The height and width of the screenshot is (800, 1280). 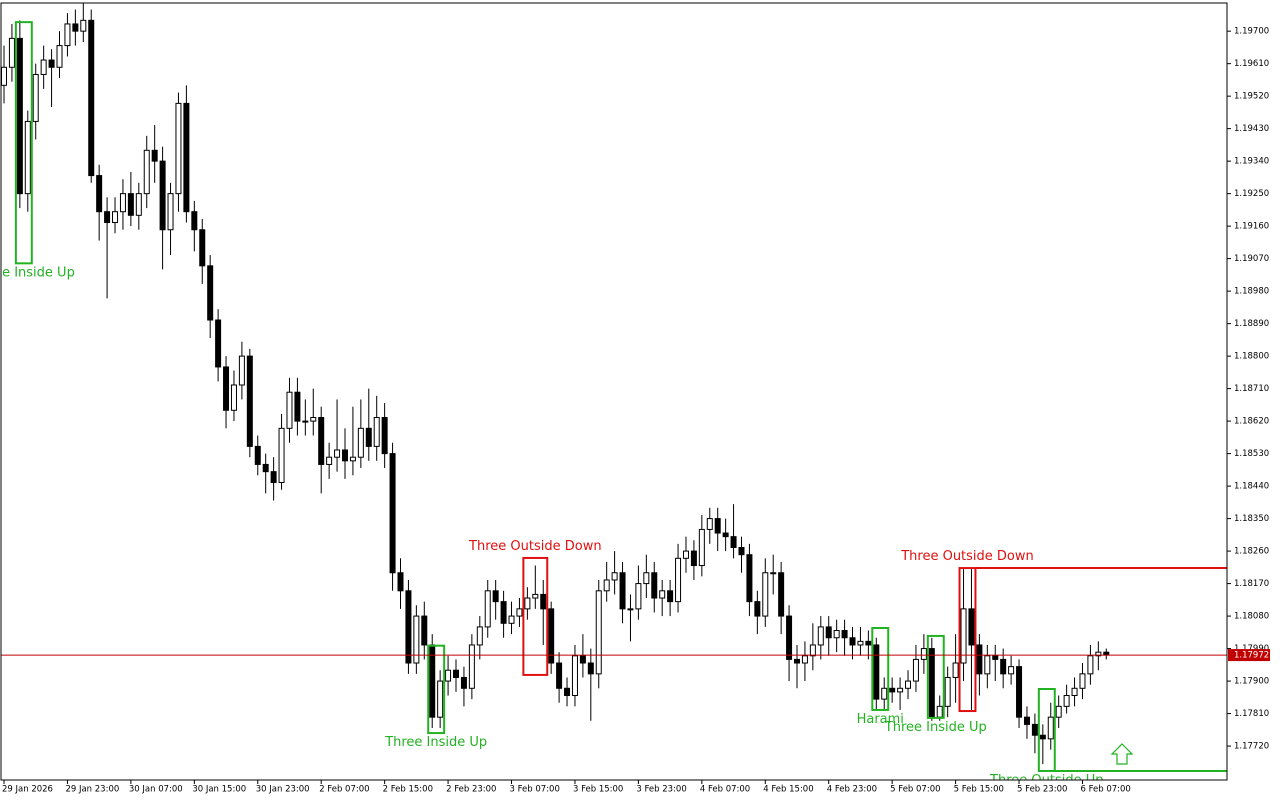 What do you see at coordinates (979, 790) in the screenshot?
I see `x-tick-label: 5 Feb 15:00` at bounding box center [979, 790].